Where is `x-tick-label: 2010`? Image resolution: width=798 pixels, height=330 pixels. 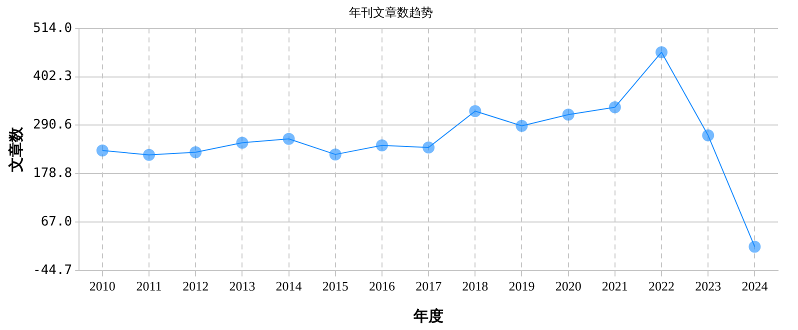 x-tick-label: 2010 is located at coordinates (102, 286).